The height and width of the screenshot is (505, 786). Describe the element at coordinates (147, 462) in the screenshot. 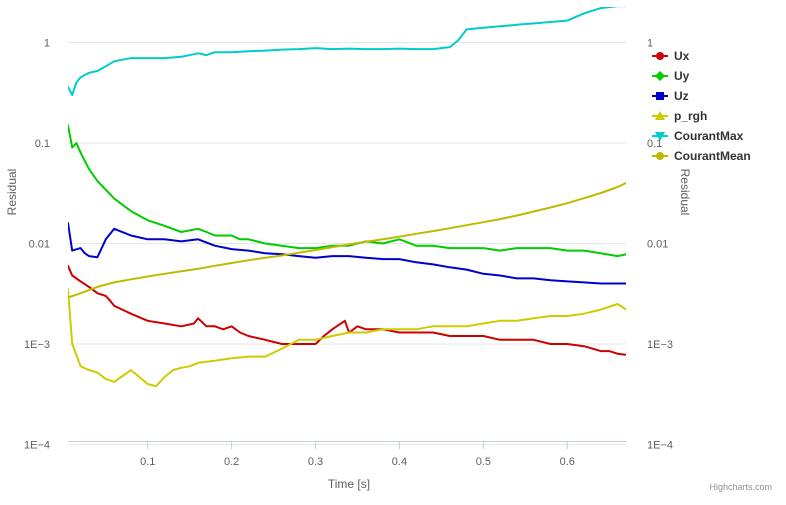

I see `x-tick-label: 0.1` at that location.